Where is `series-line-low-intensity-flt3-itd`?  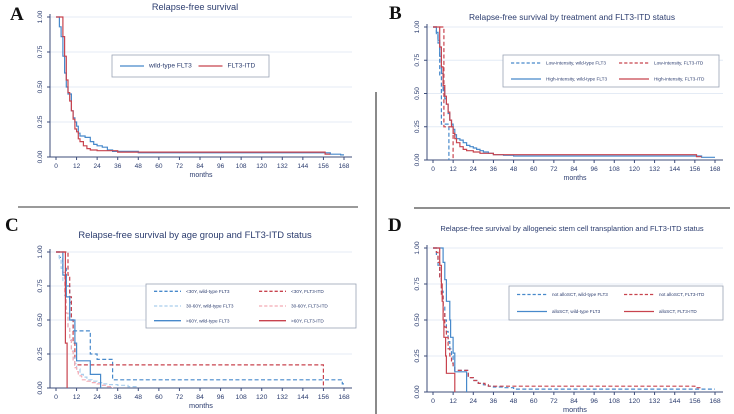 series-line-low-intensity-flt3-itd is located at coordinates (443, 93).